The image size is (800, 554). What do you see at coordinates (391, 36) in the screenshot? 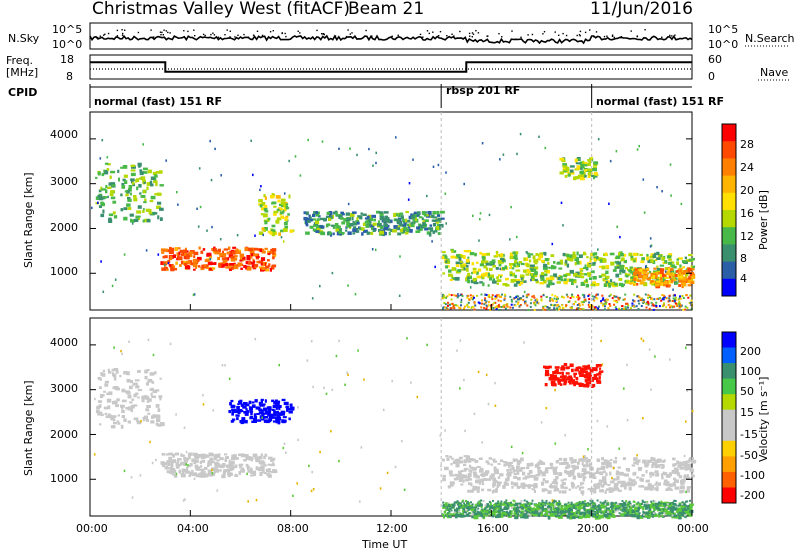
I see `nsky-panel-frame` at bounding box center [391, 36].